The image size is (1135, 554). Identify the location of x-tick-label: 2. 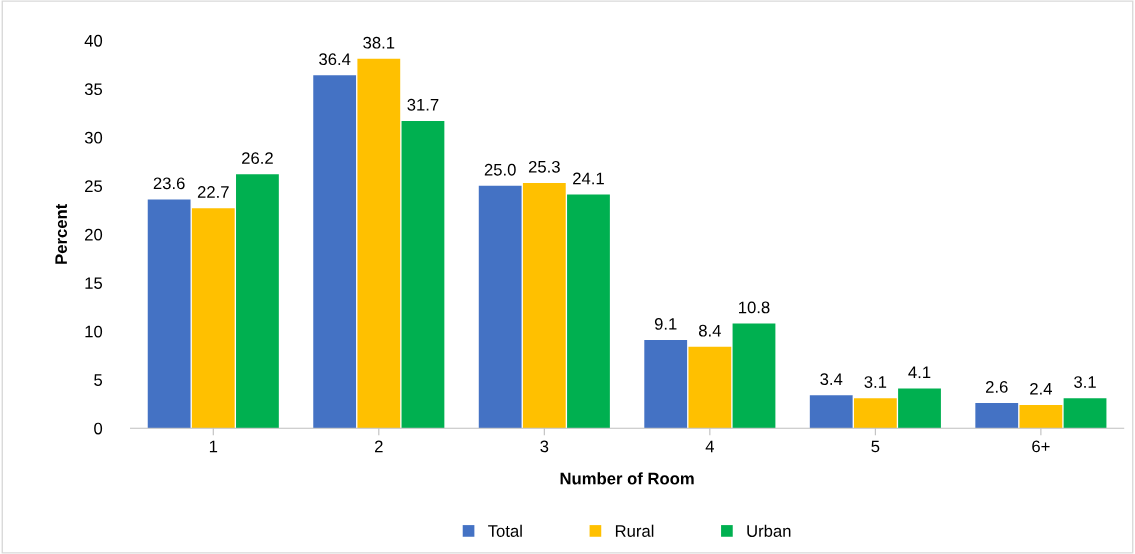
(379, 446).